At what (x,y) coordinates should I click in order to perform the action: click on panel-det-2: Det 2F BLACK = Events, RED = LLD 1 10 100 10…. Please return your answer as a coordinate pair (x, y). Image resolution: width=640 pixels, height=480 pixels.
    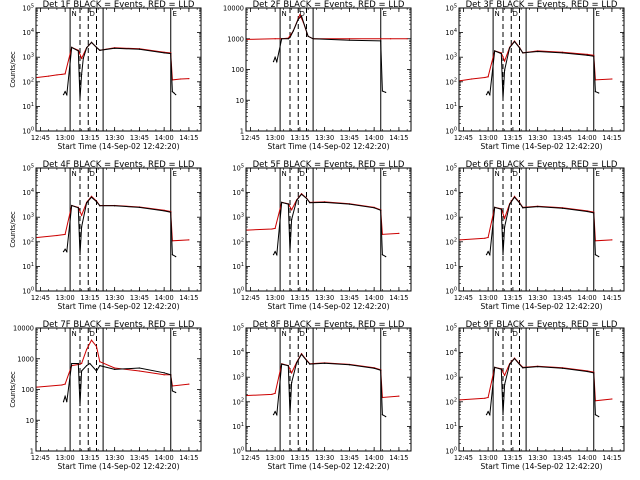
    Looking at the image, I should click on (317, 75).